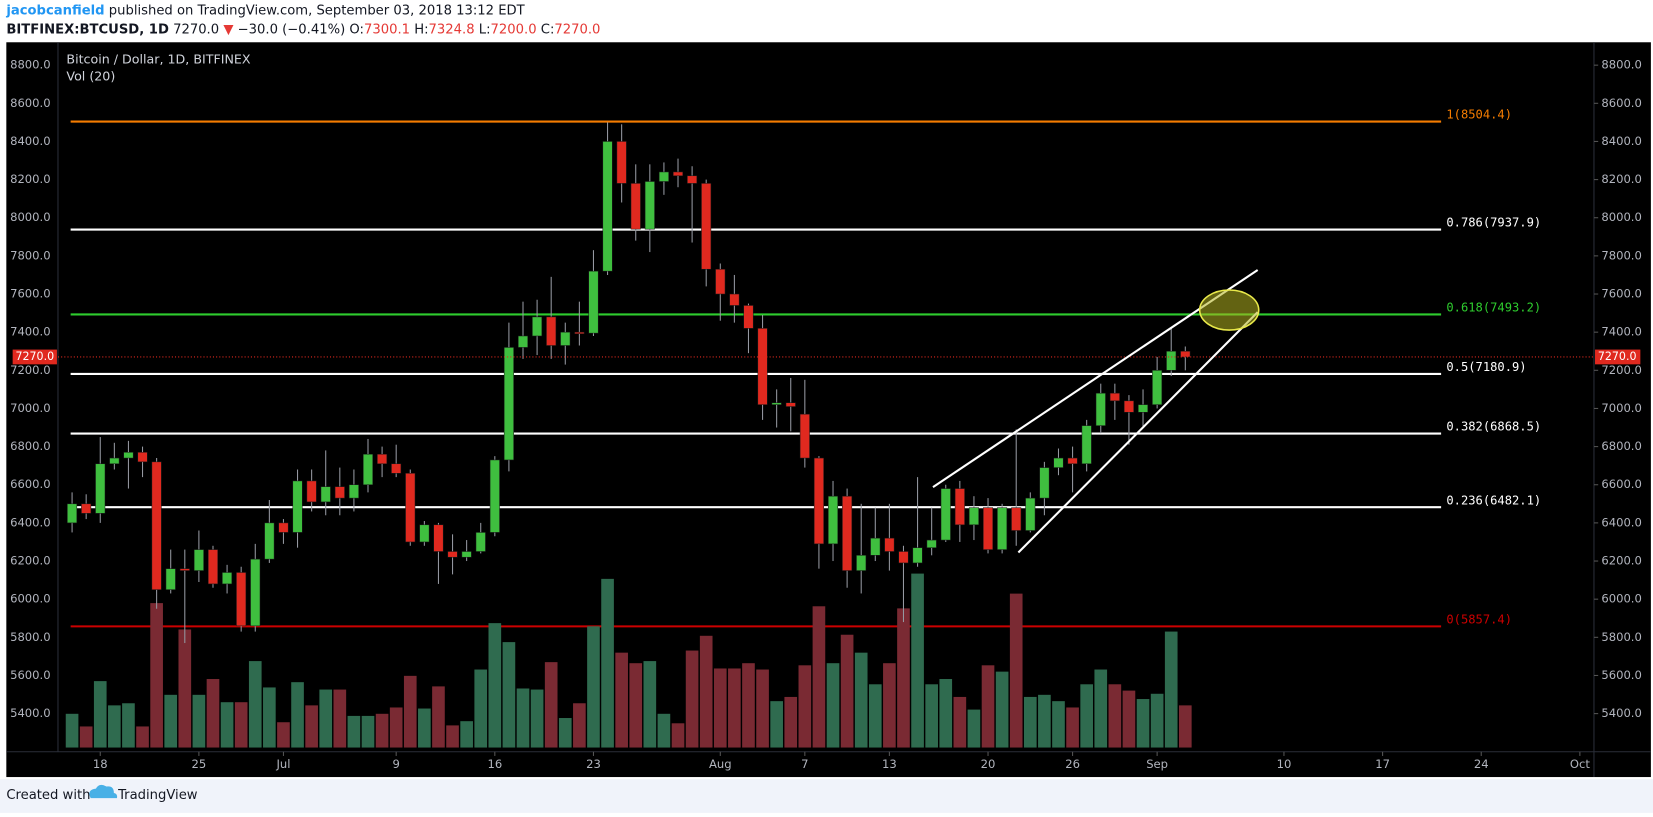 This screenshot has height=817, width=1653. I want to click on footer-created: Created with, so click(48, 795).